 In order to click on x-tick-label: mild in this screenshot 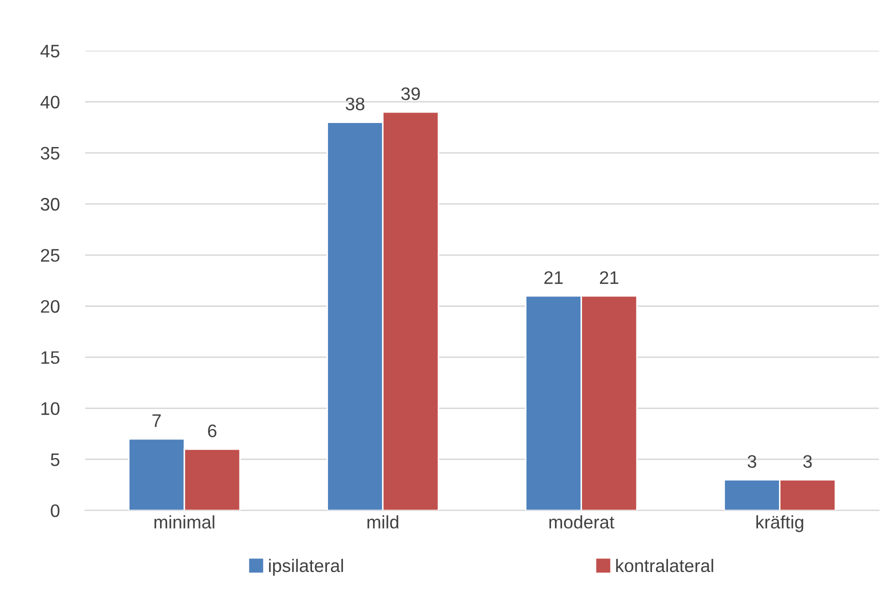, I will do `click(383, 522)`.